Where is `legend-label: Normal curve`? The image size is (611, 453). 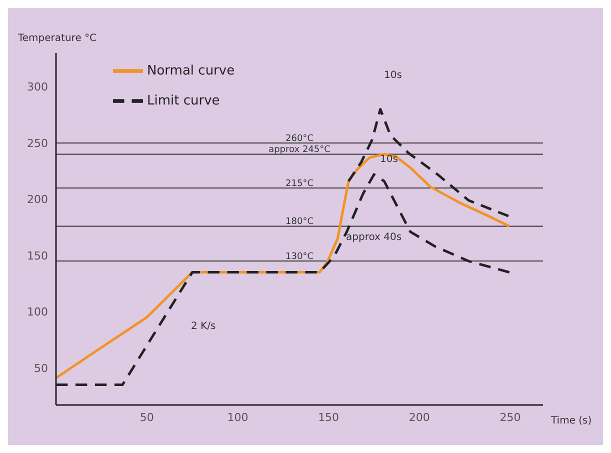
legend-label: Normal curve is located at coordinates (191, 71).